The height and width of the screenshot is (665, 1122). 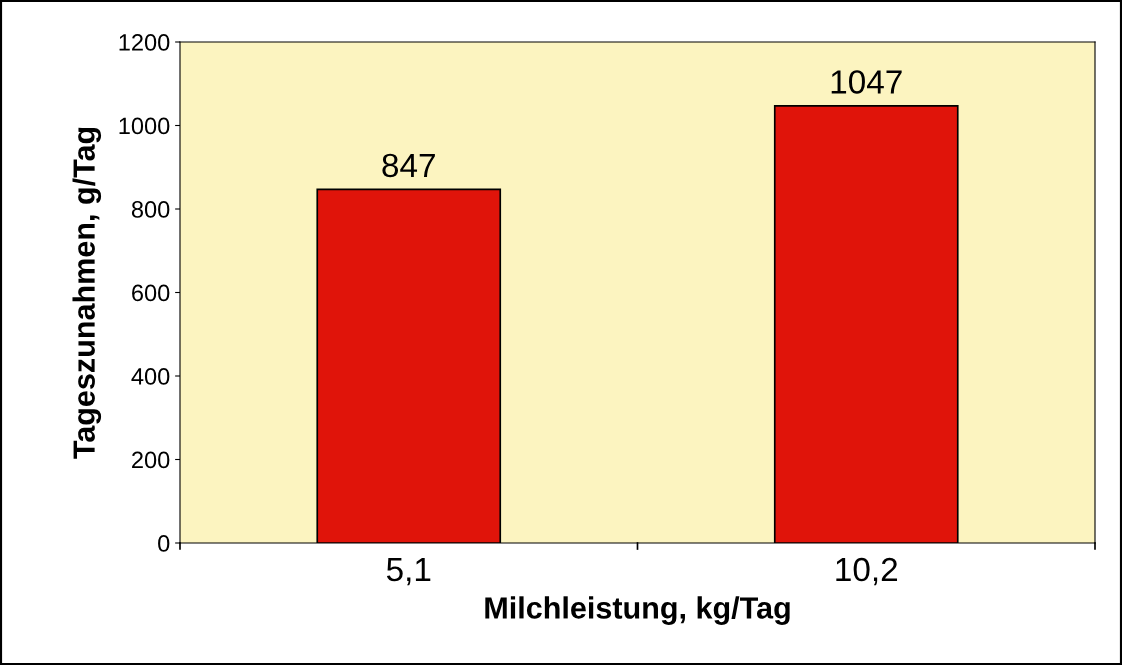 I want to click on x-tick-label: 5,1, so click(x=408, y=572).